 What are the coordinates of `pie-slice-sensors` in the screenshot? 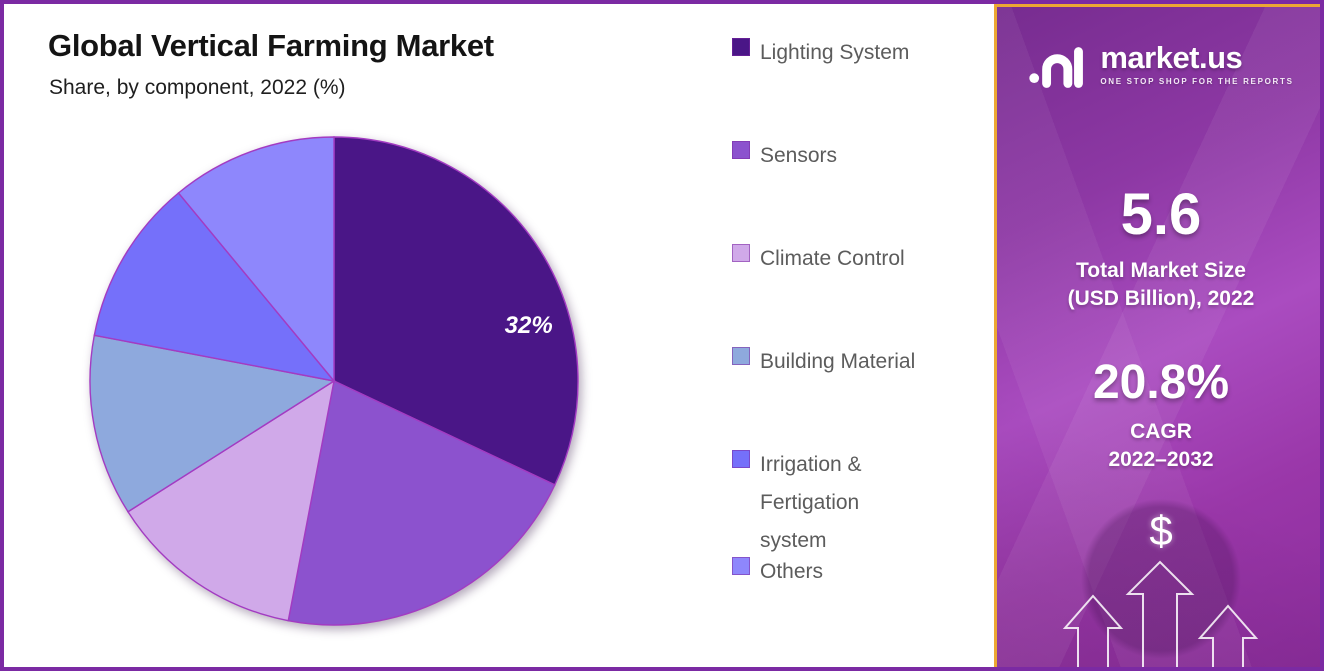 It's located at (421, 502).